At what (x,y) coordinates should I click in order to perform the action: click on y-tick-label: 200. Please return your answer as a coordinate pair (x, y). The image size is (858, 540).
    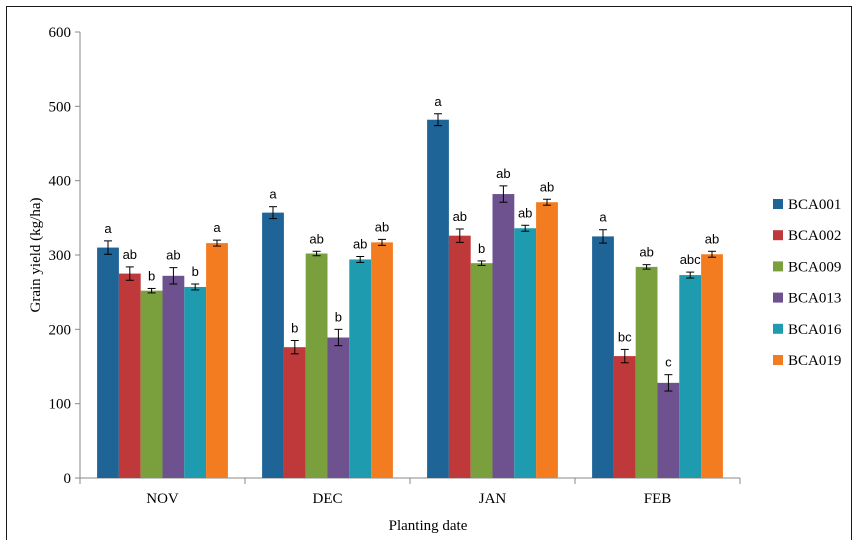
    Looking at the image, I should click on (60, 330).